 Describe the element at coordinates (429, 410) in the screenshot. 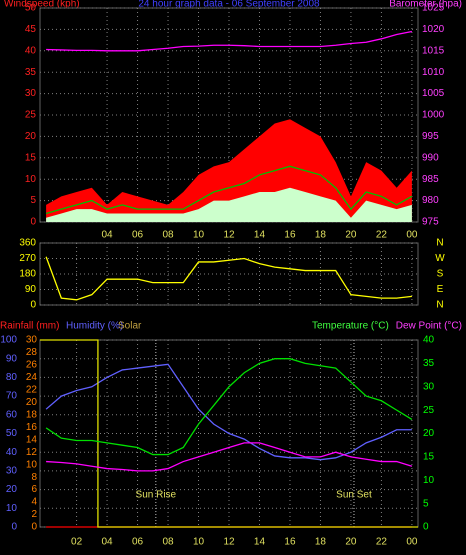

I see `y2-tick-label: 25` at that location.